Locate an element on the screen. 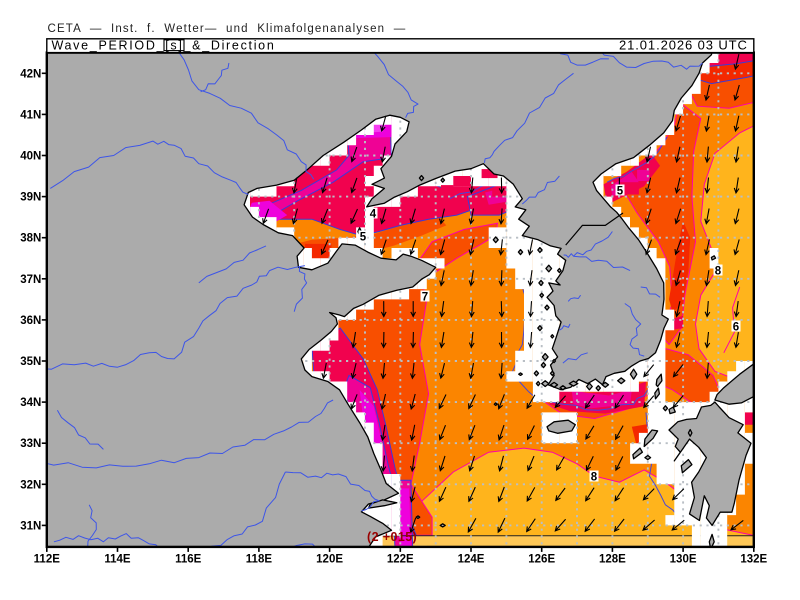 This screenshot has height=600, width=800. svg-text: 128E is located at coordinates (612, 559).